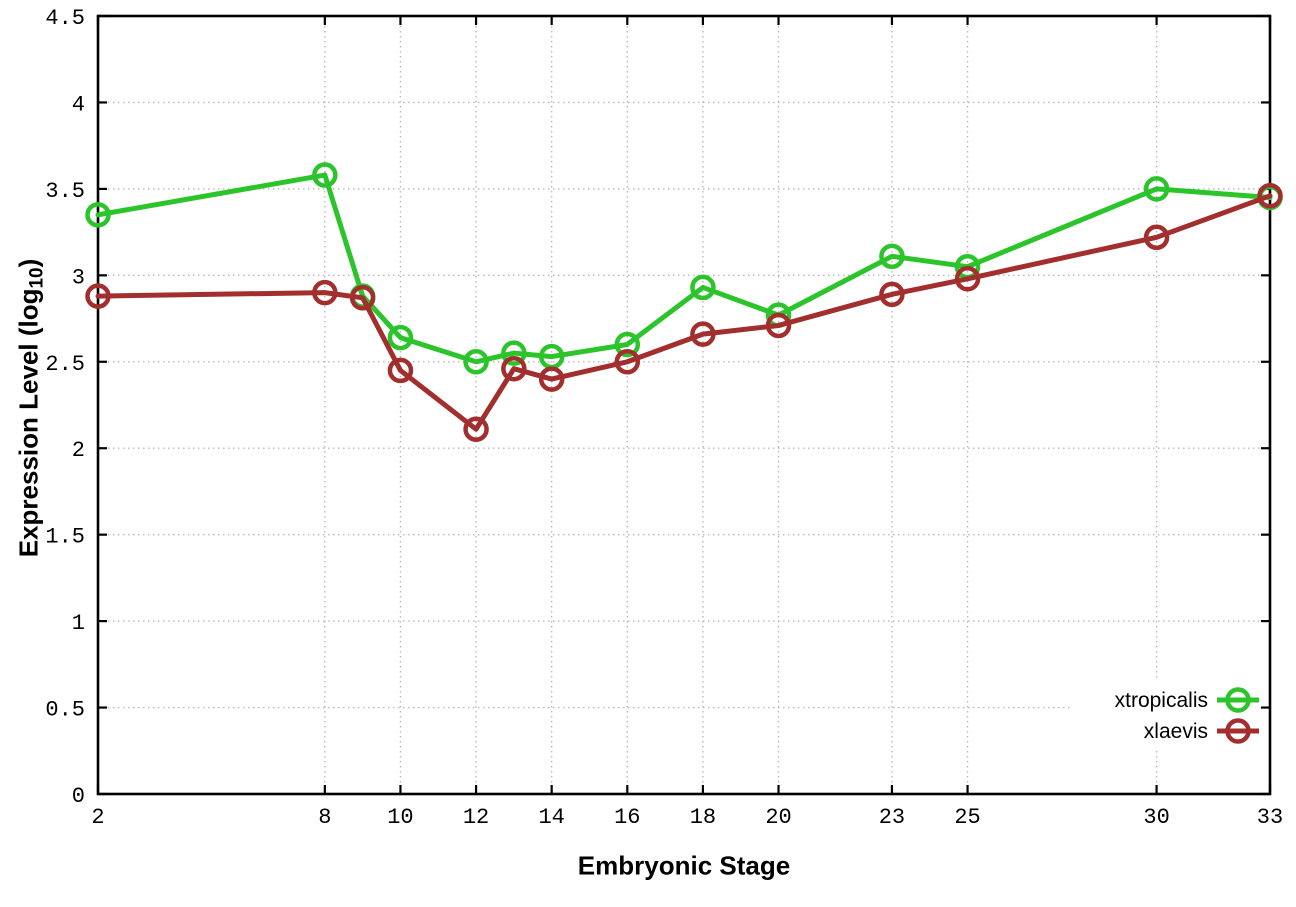 Image resolution: width=1296 pixels, height=907 pixels. What do you see at coordinates (78, 277) in the screenshot?
I see `y-tick-label: 3` at bounding box center [78, 277].